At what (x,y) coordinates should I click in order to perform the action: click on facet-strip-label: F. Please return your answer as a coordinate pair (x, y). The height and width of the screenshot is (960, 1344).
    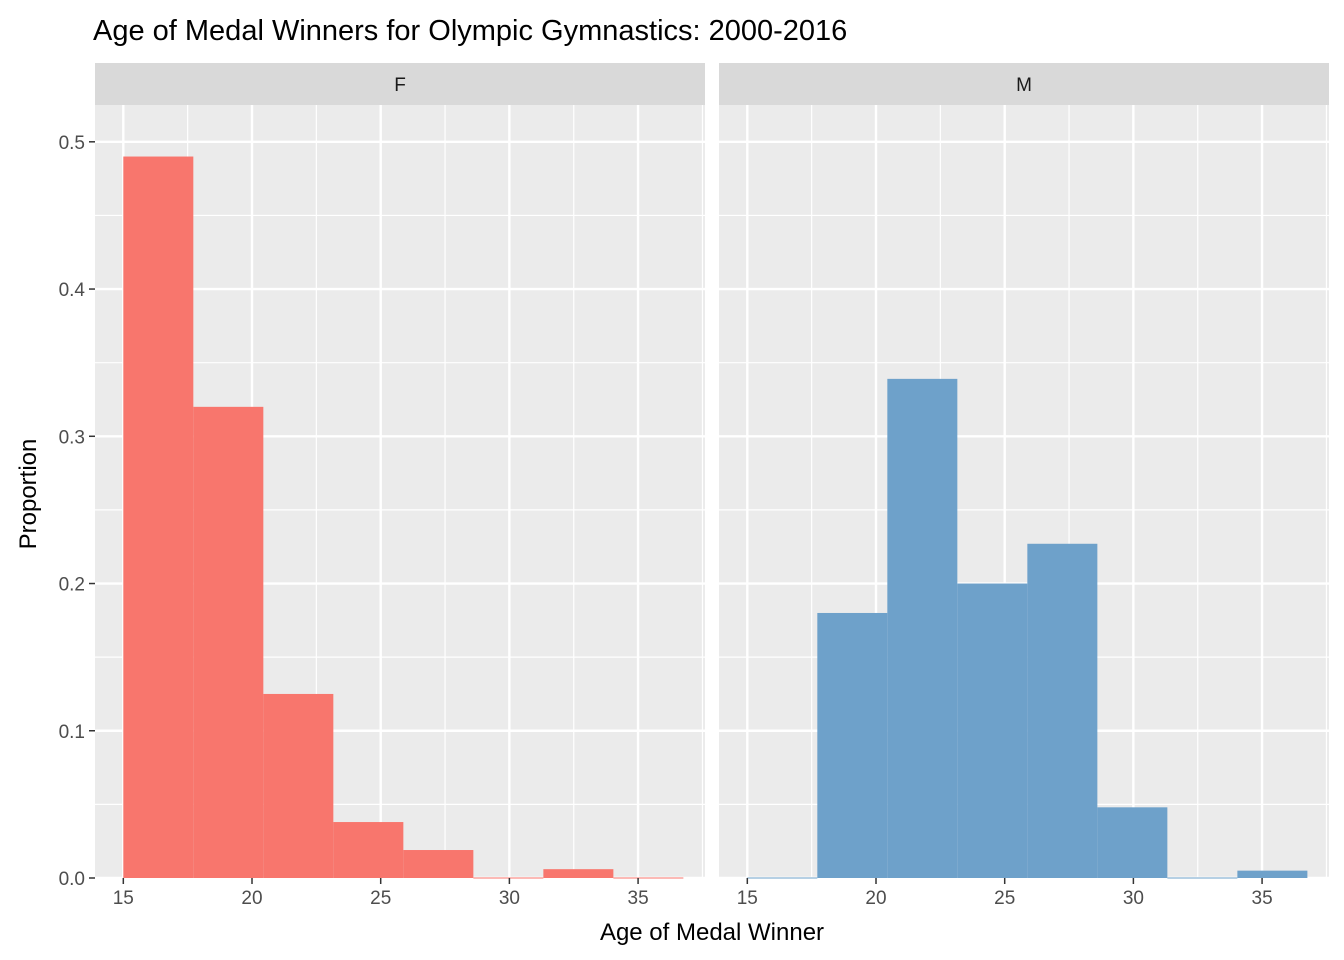
    Looking at the image, I should click on (400, 85).